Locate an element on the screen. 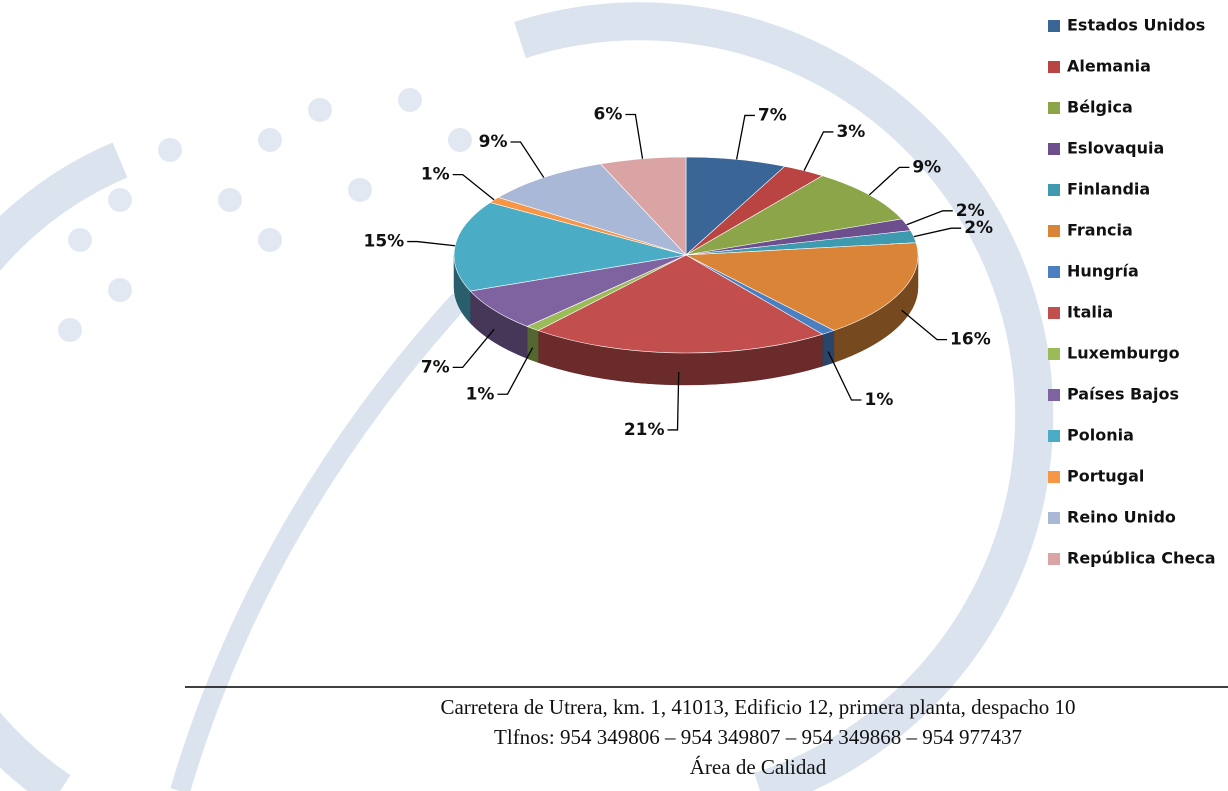  slice-side is located at coordinates (532, 344).